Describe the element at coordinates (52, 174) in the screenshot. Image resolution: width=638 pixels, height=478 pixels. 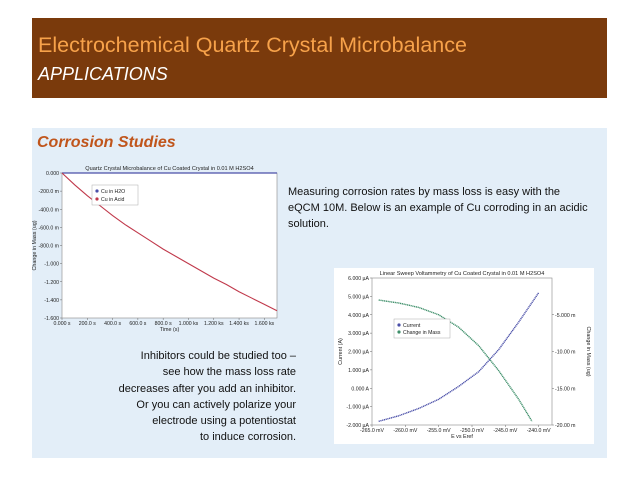
I see `y-tick-label: 0.000` at that location.